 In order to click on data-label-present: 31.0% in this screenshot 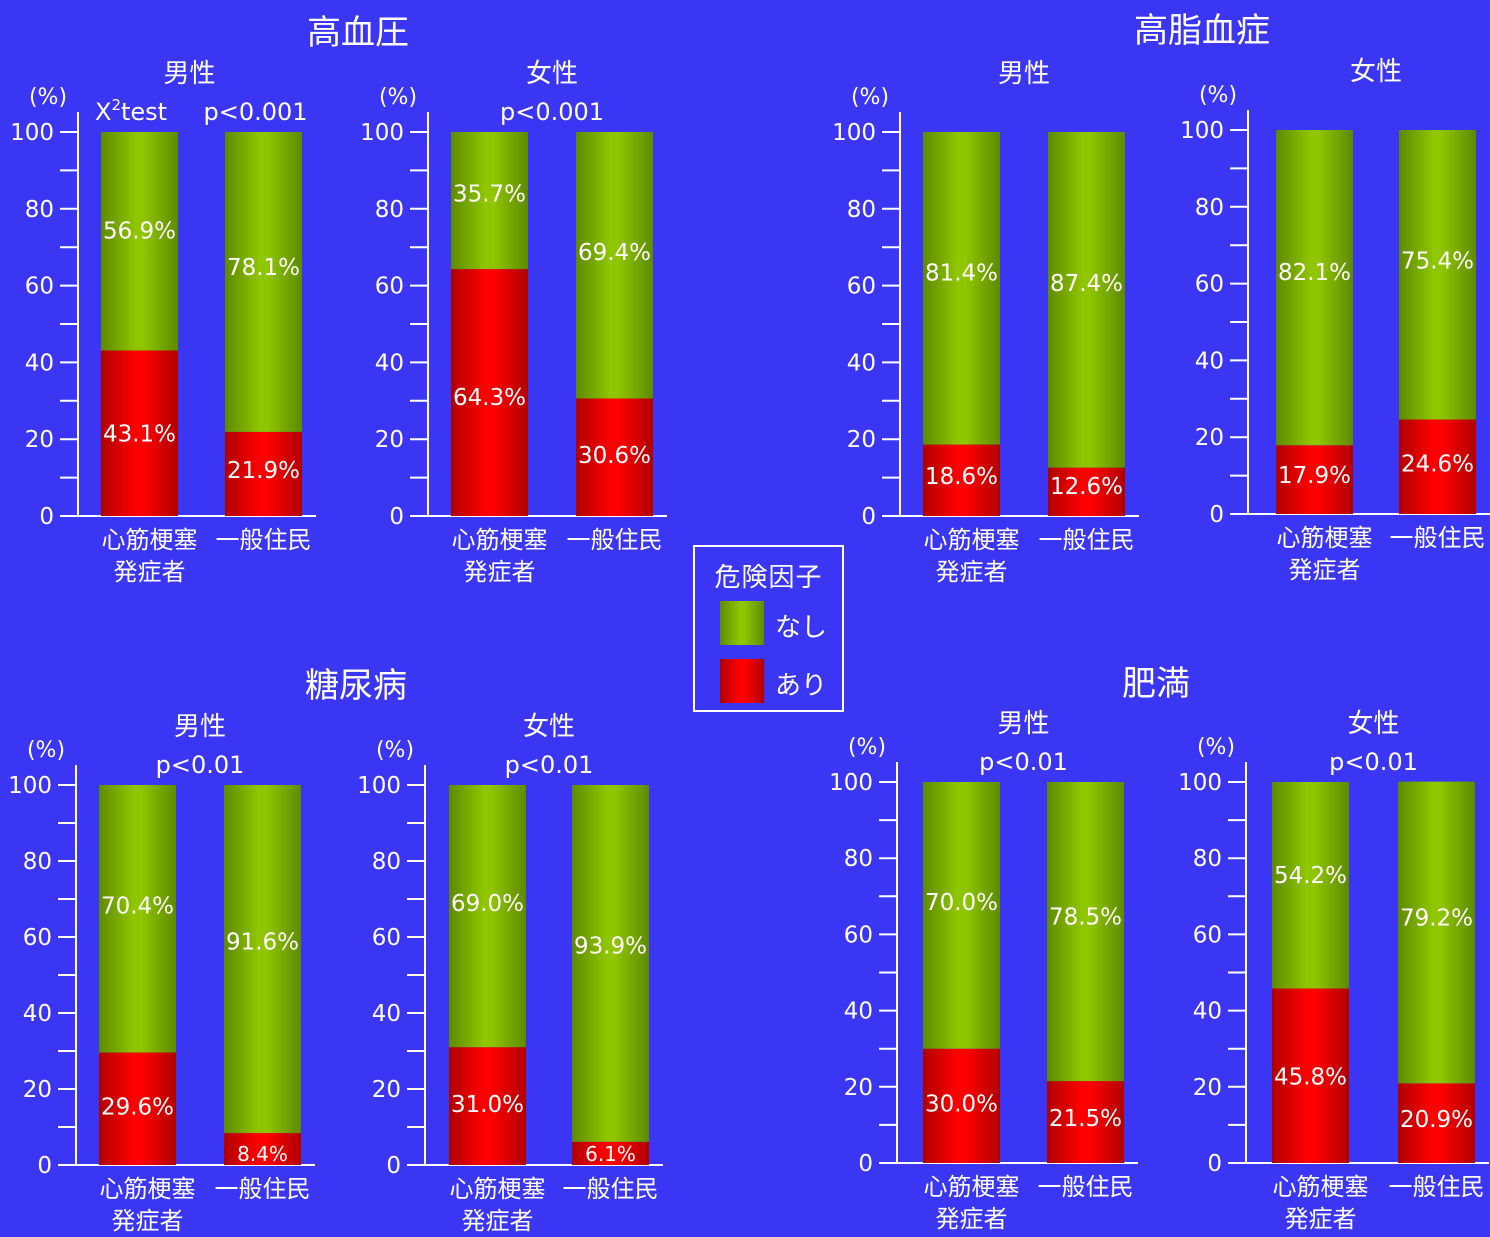, I will do `click(487, 1105)`.